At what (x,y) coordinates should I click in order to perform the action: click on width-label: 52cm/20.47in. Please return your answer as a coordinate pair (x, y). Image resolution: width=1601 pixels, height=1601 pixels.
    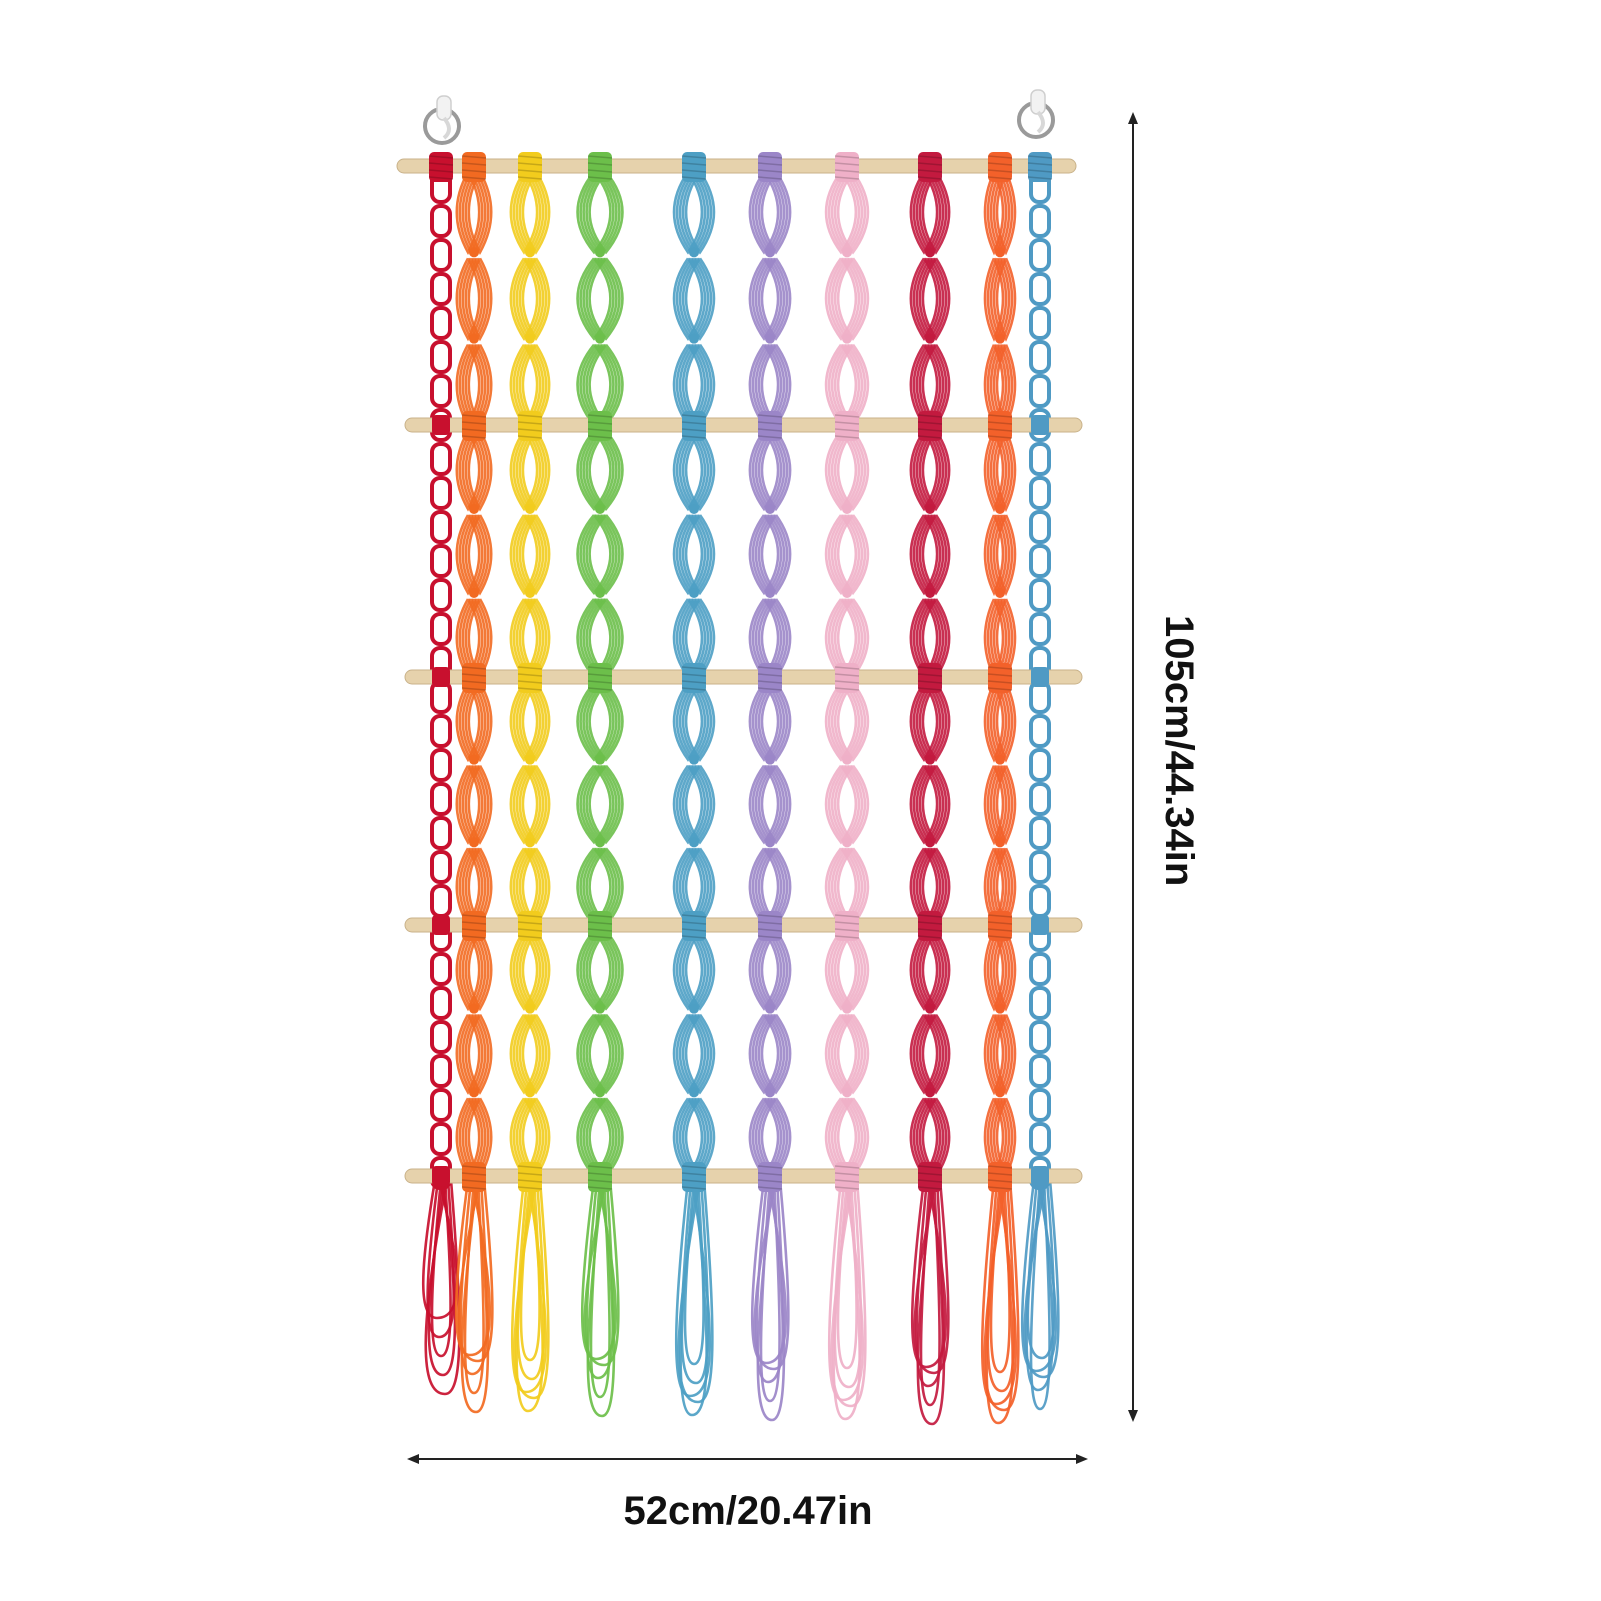
    Looking at the image, I should click on (747, 1511).